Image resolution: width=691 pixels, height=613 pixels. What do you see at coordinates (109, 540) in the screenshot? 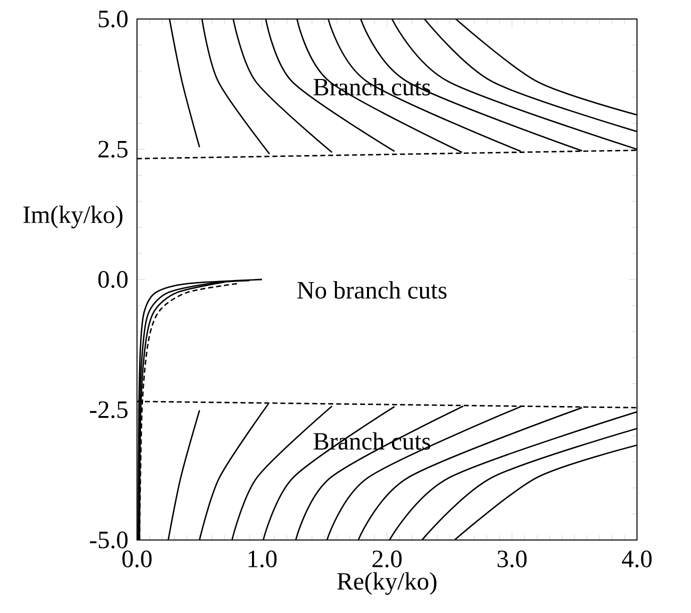
I see `y-tick-label: -5.0` at bounding box center [109, 540].